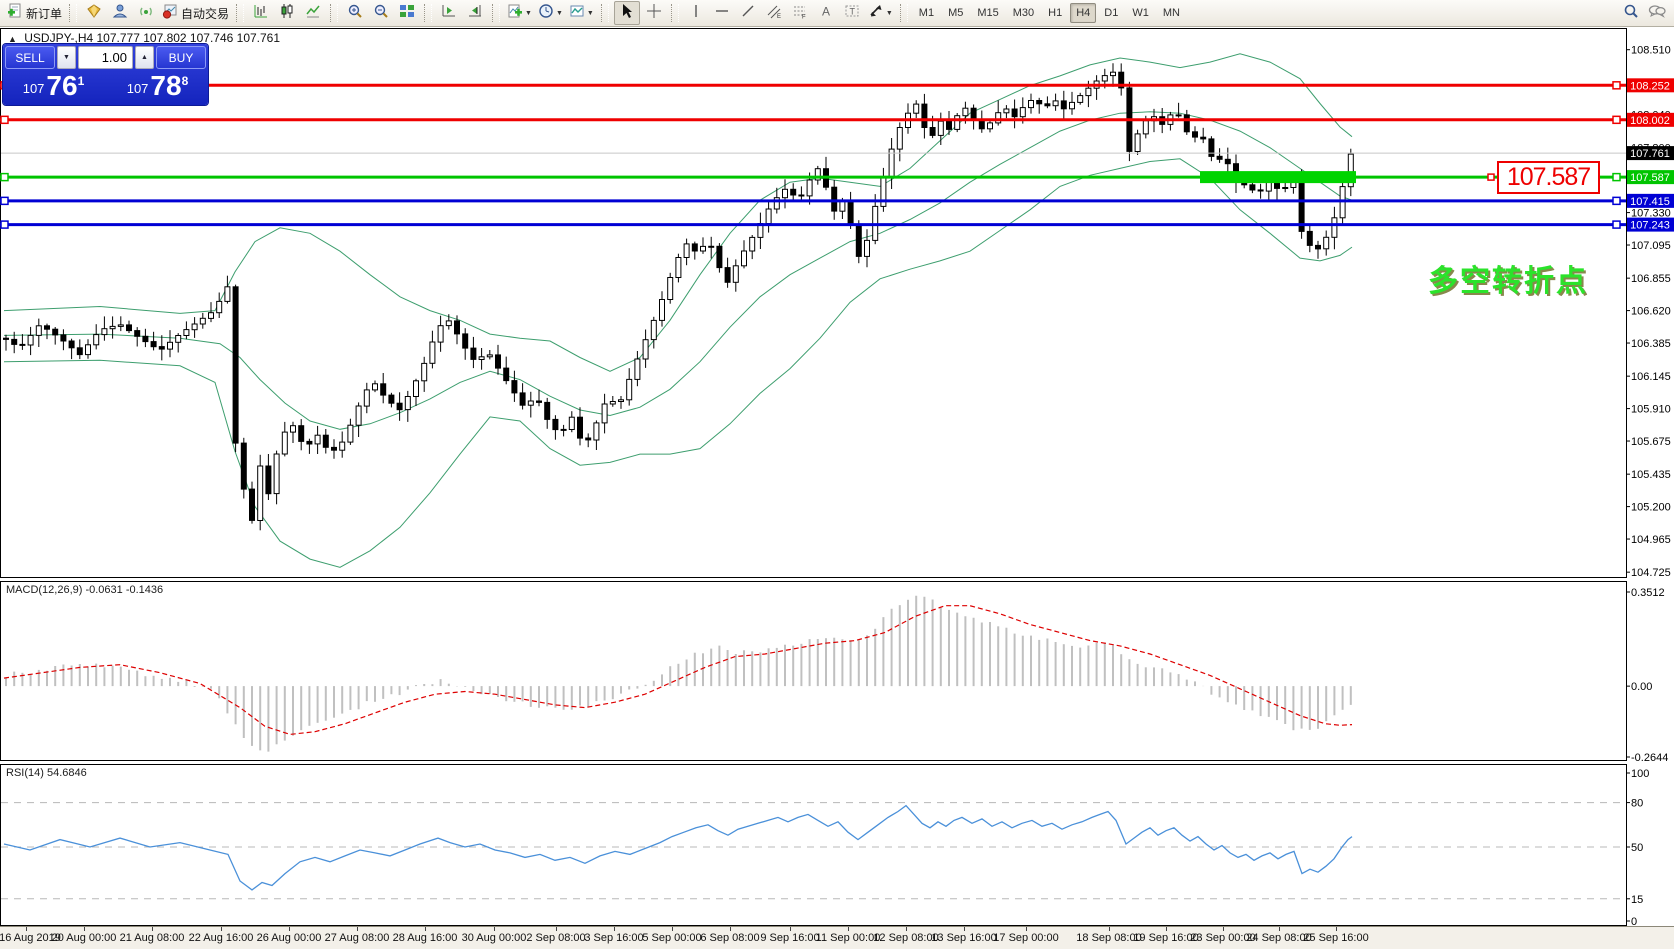 The image size is (1674, 949). Describe the element at coordinates (1650, 86) in the screenshot. I see `price-badge-label: 108.252` at that location.